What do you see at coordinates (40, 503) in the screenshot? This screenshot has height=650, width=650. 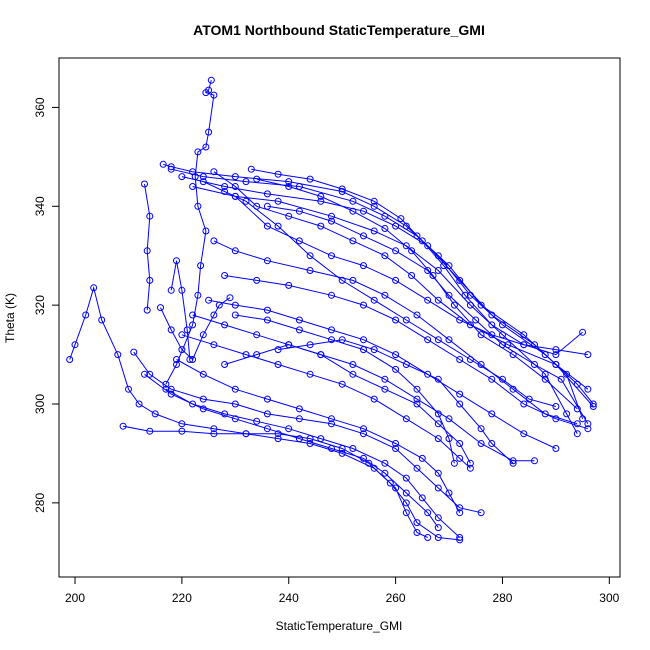 I see `y-tick-label: 280` at bounding box center [40, 503].